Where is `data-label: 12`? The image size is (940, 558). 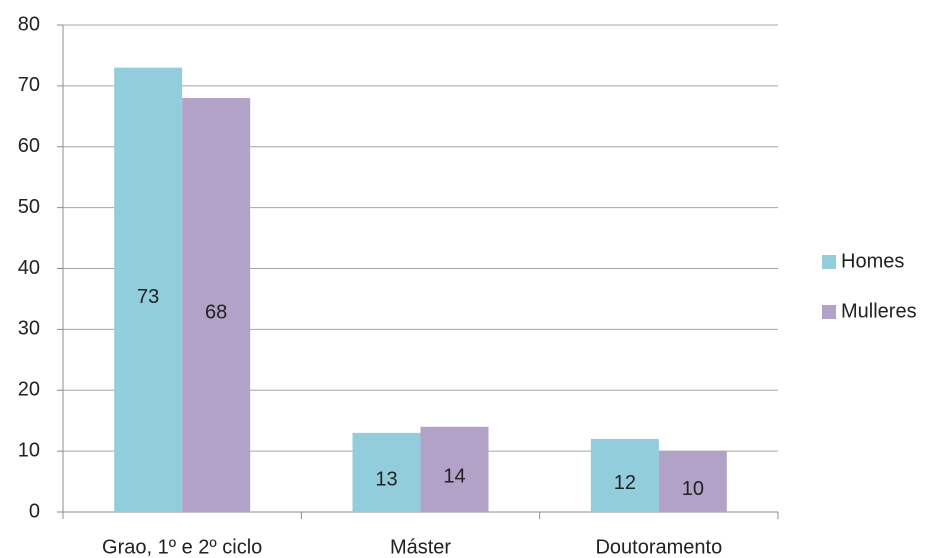 data-label: 12 is located at coordinates (625, 483).